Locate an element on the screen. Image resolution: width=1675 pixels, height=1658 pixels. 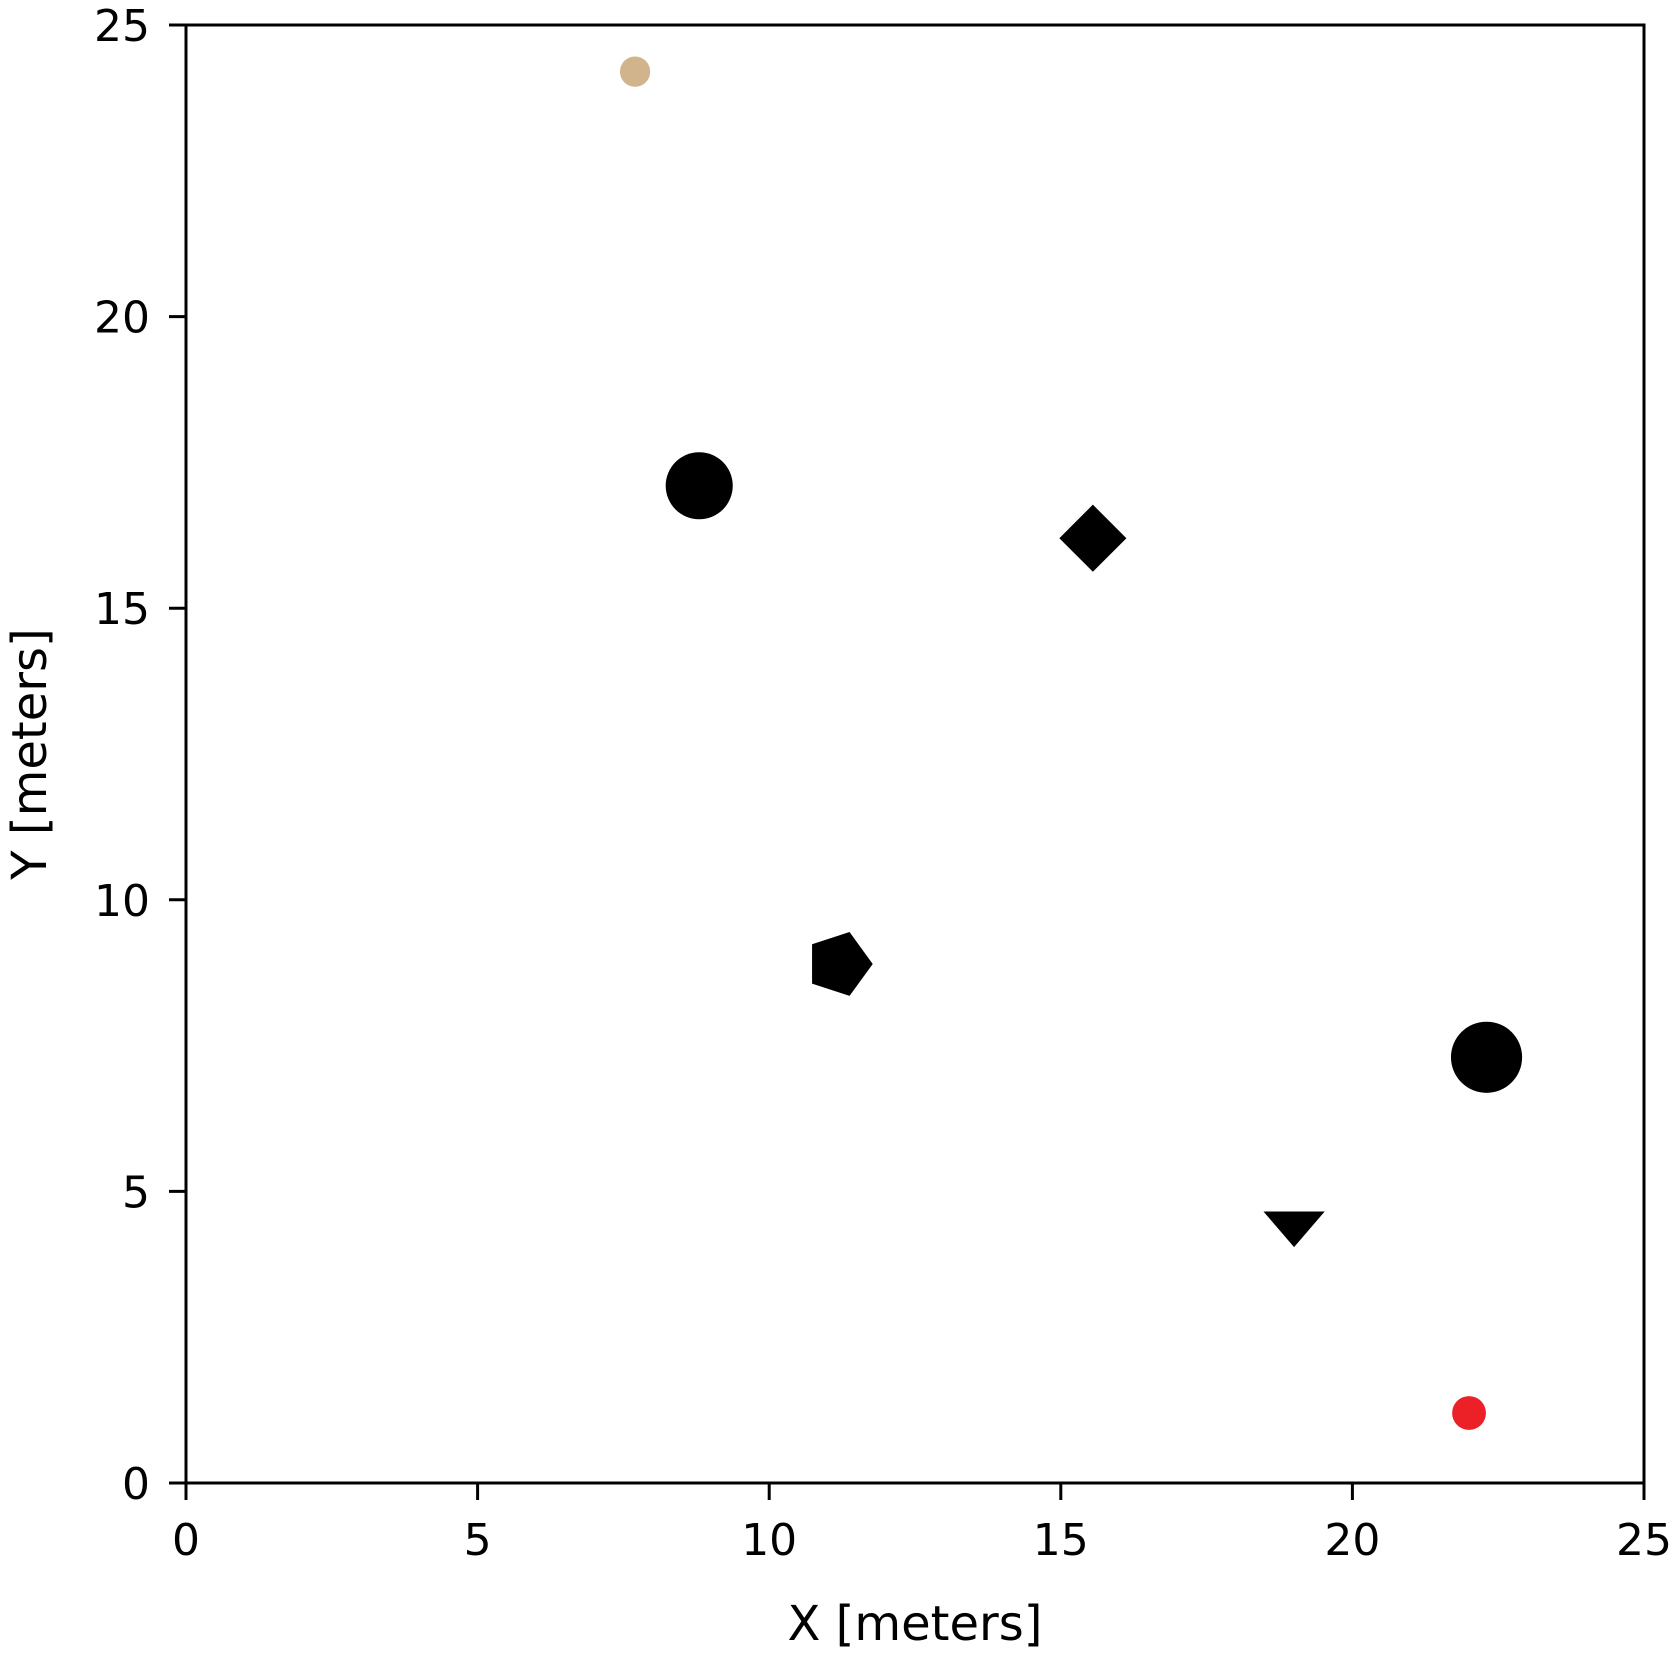
x-axis-label: X [meters] is located at coordinates (915, 1624).